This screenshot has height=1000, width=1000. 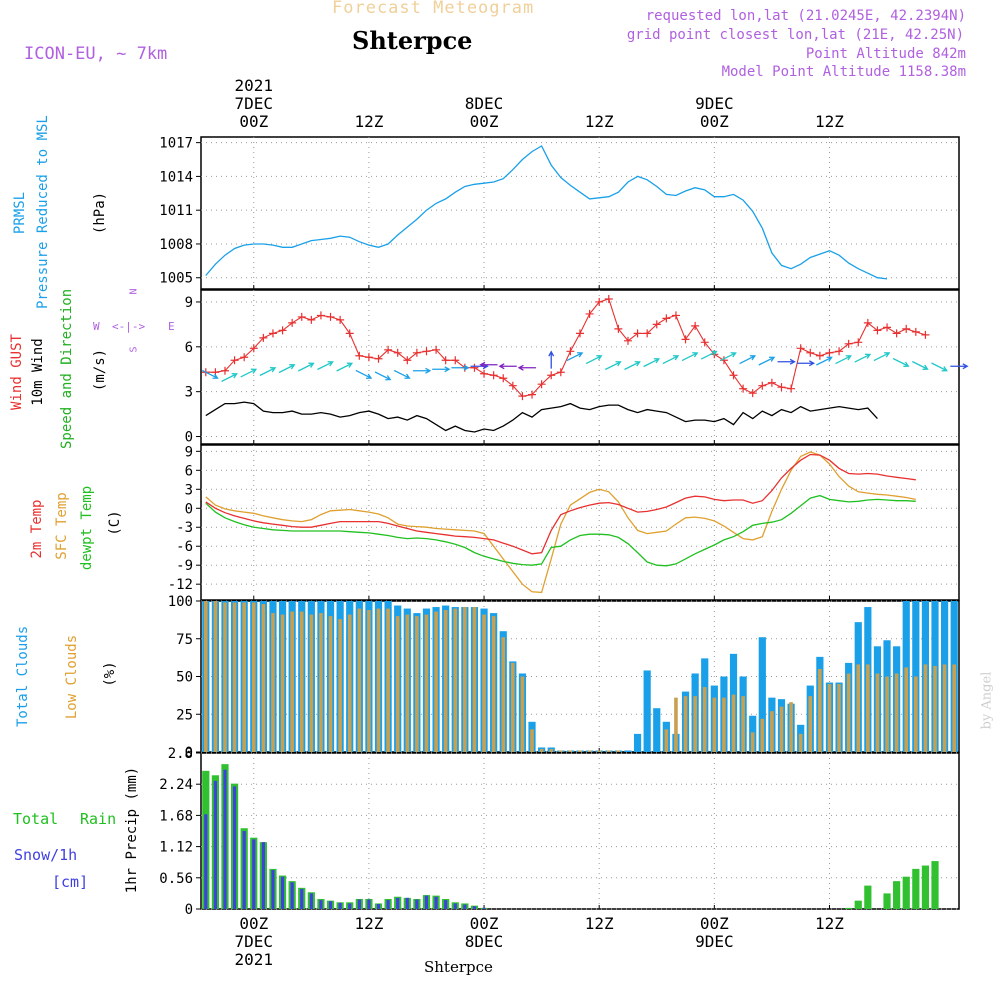 I want to click on panel-frame, so click(x=580, y=522).